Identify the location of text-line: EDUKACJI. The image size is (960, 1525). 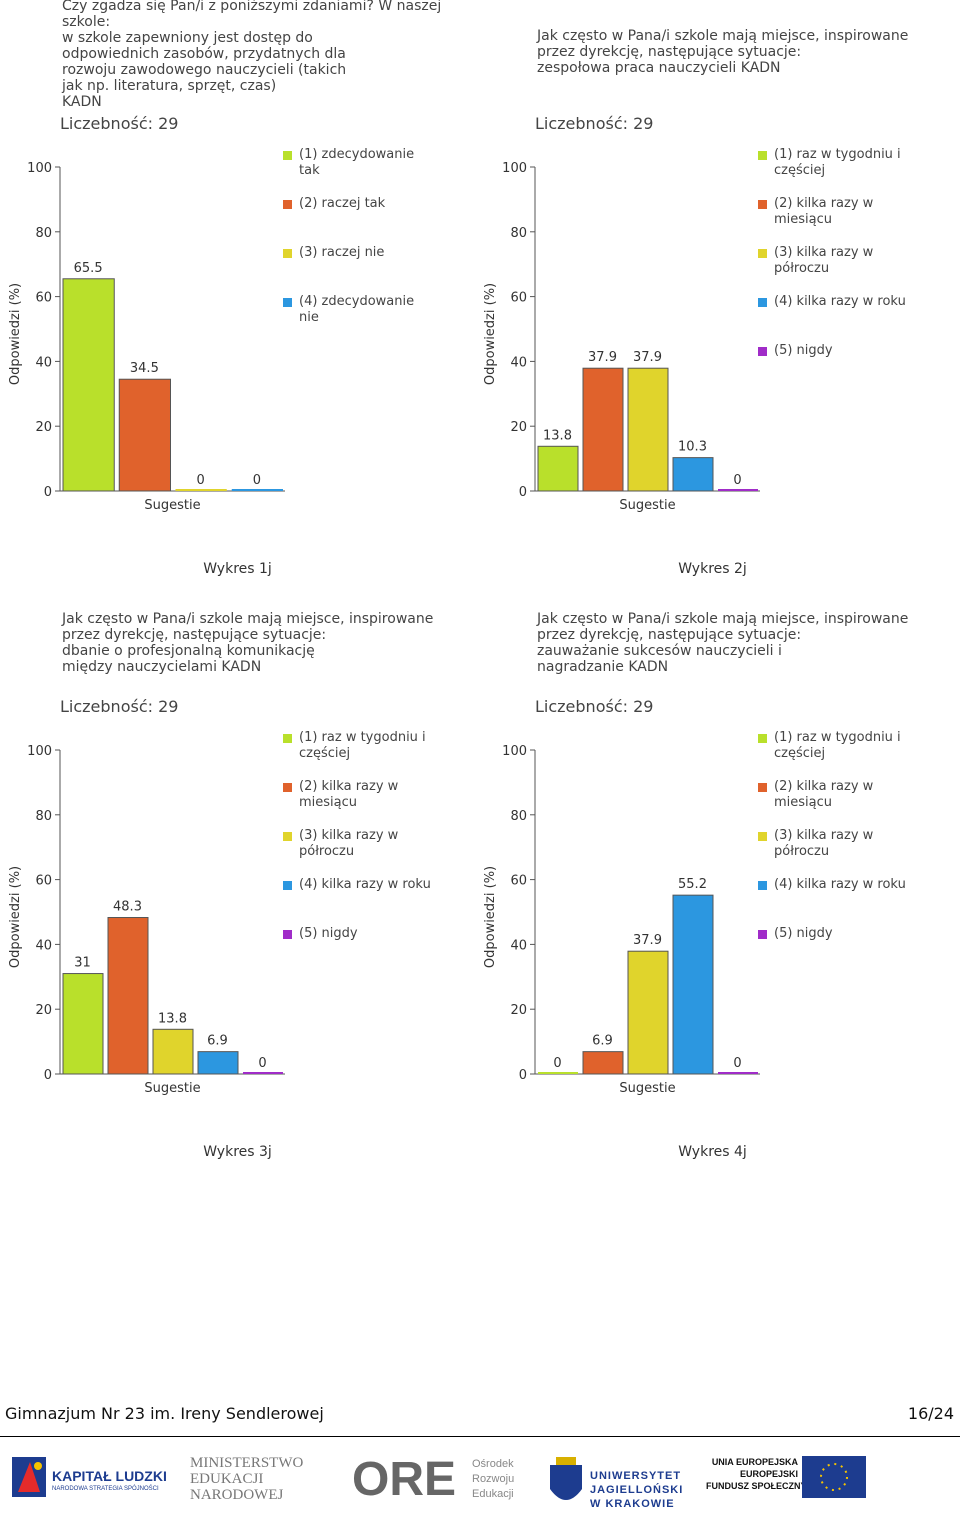
(227, 1479).